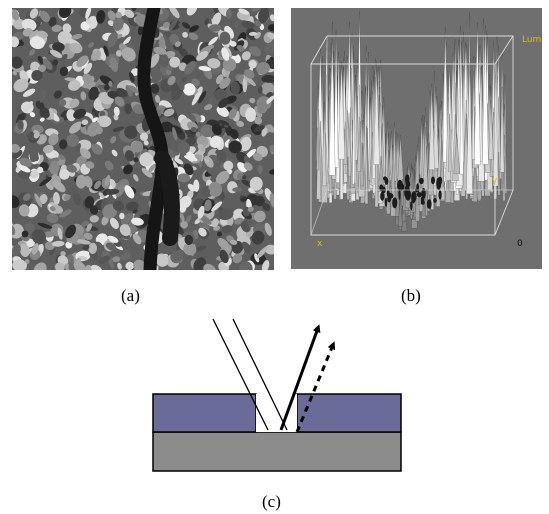  I want to click on z-axis-label: Lum, so click(531, 40).